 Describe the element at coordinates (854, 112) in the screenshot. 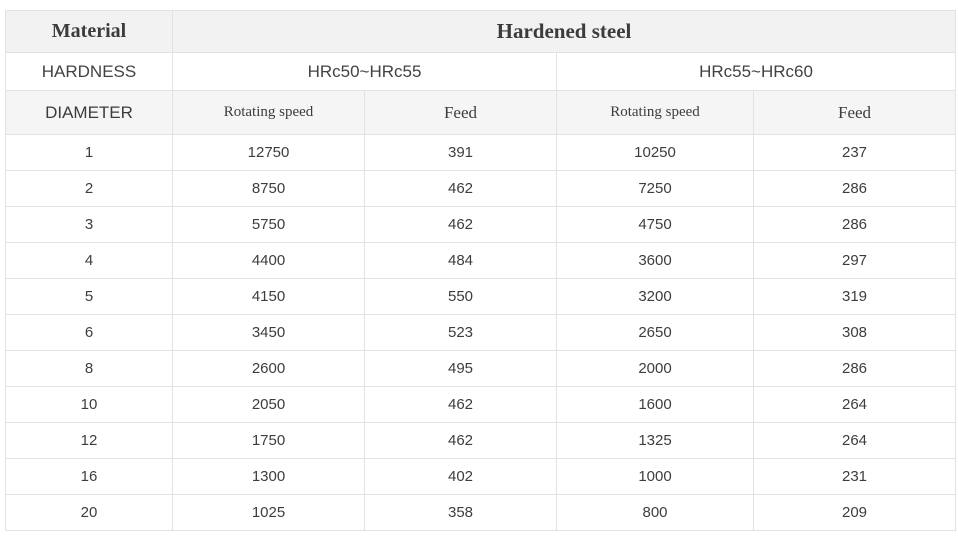

I see `feed-header-2: Feed` at that location.